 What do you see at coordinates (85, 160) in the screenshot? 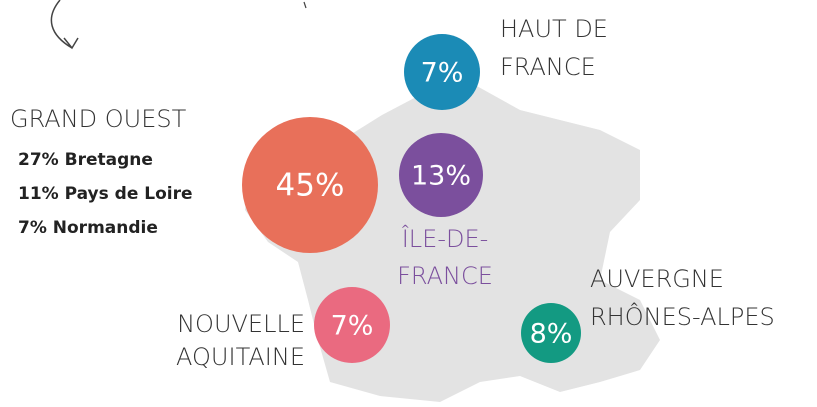
I see `region-detail: 27% Bretagne` at bounding box center [85, 160].